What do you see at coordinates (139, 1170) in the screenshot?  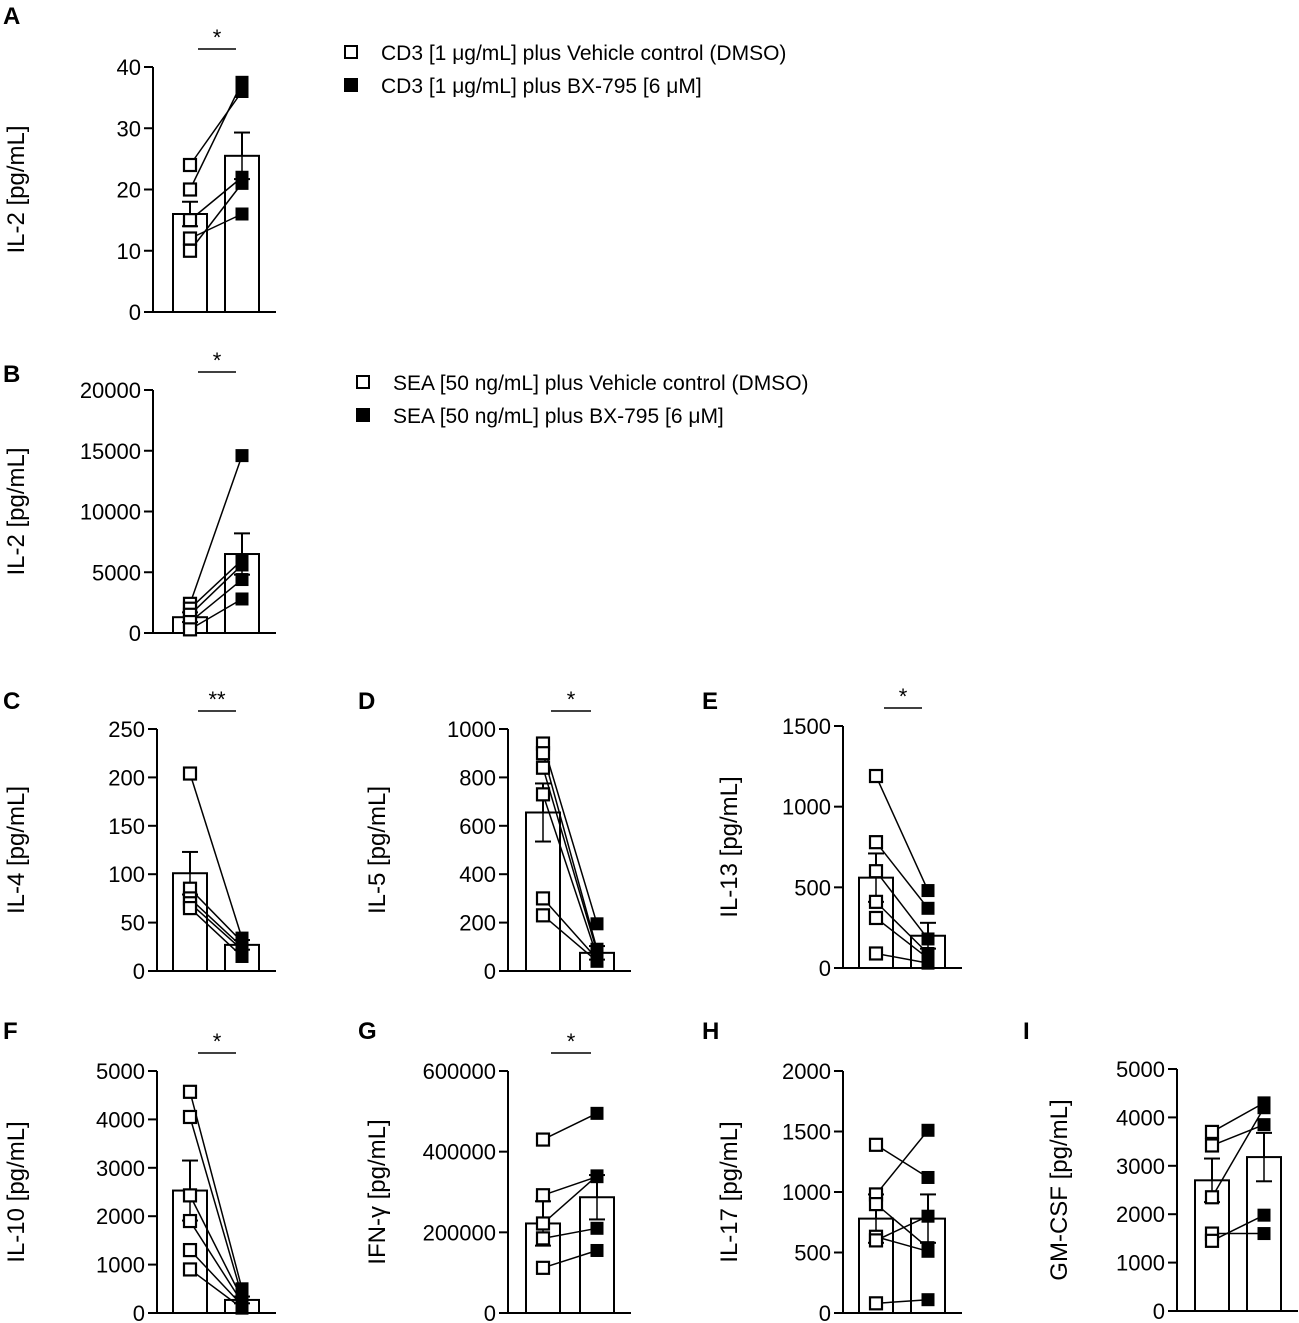 I see `panel-f: F 0 1000 2000 3000 4000 5000 IL-10 [pg/mL] *` at bounding box center [139, 1170].